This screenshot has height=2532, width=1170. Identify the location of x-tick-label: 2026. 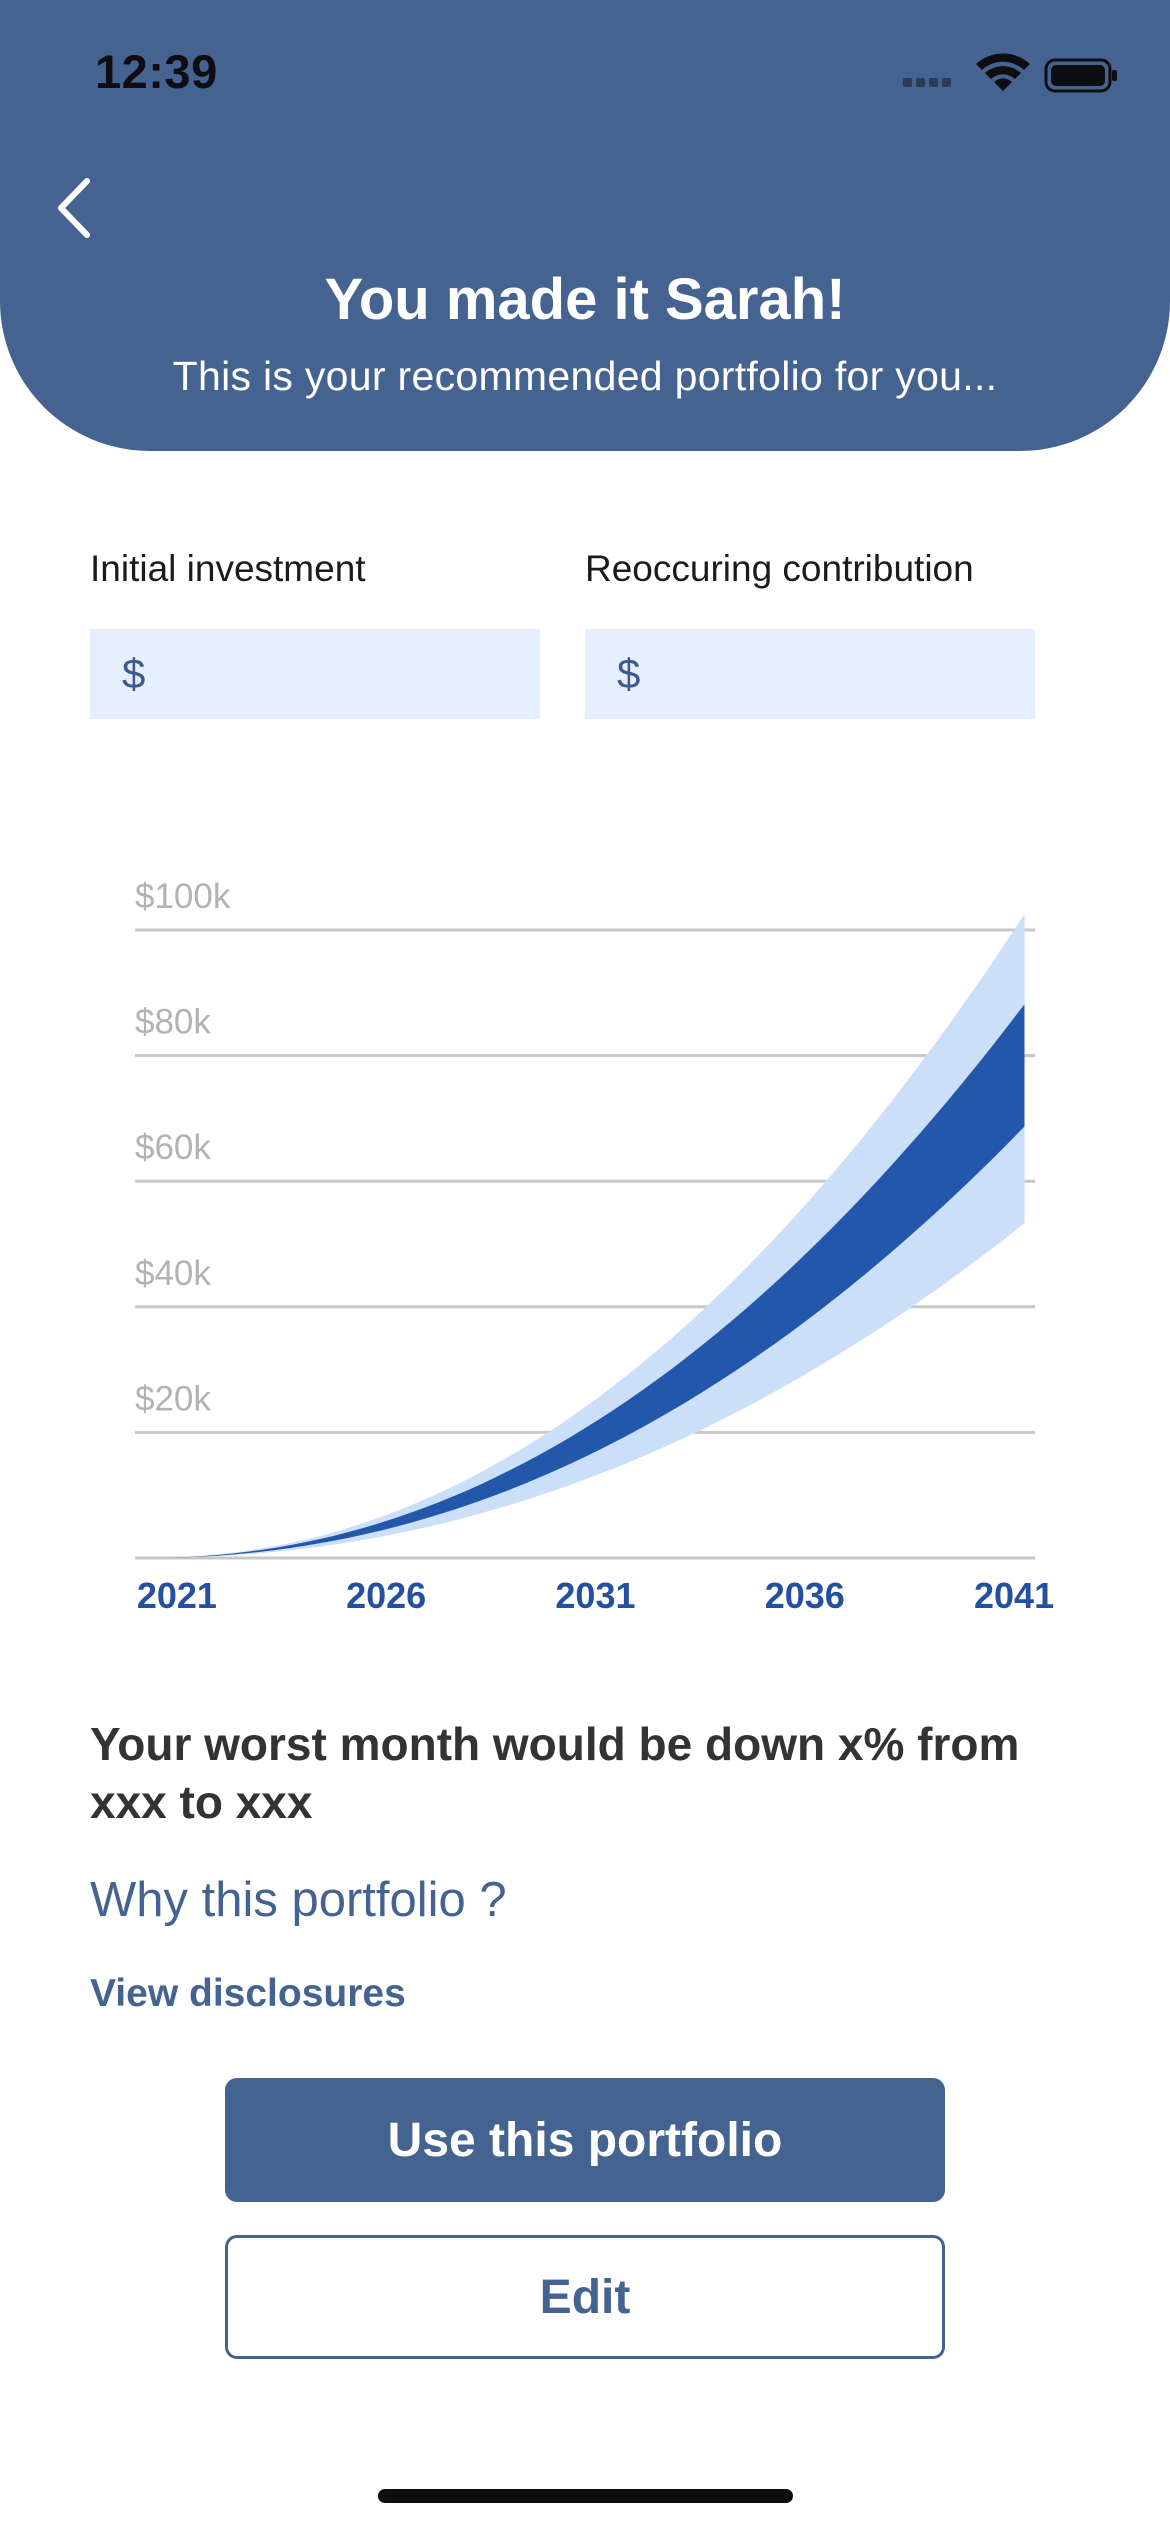
(386, 1595).